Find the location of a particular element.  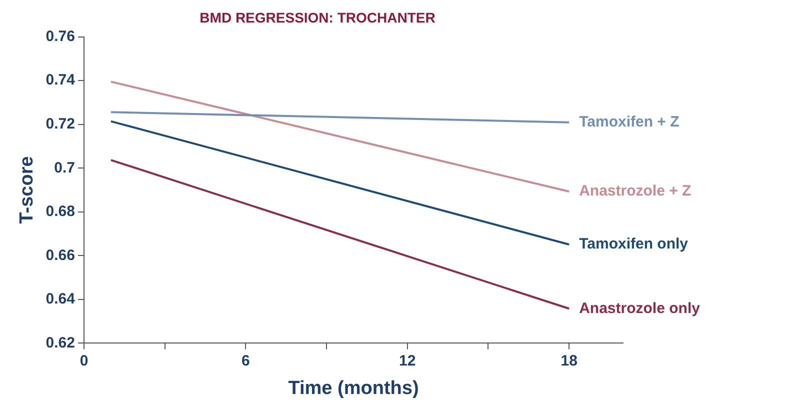

y-tick-label: 0.76 is located at coordinates (60, 36).